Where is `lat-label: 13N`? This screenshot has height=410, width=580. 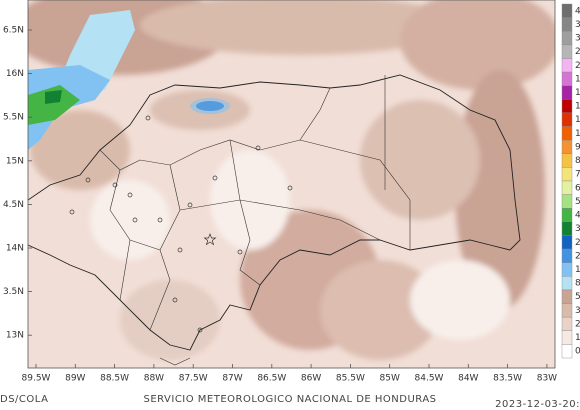
lat-label: 13N is located at coordinates (15, 336).